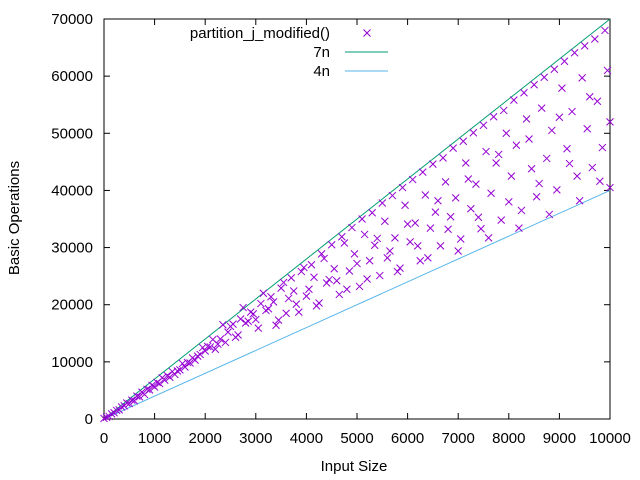  Describe the element at coordinates (354, 466) in the screenshot. I see `x-axis-title: Input Size` at that location.